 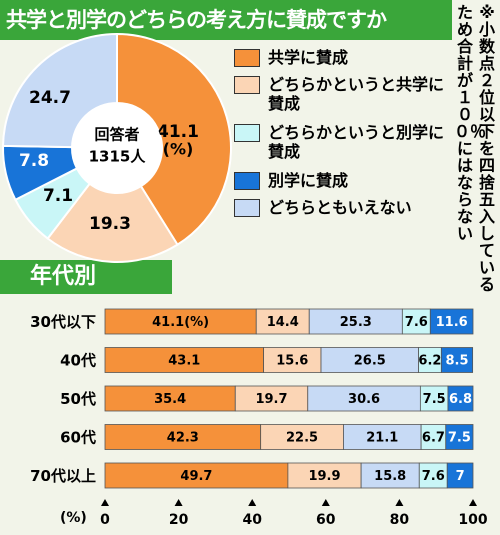 I want to click on bar-category-label: 40代, so click(x=78, y=361).